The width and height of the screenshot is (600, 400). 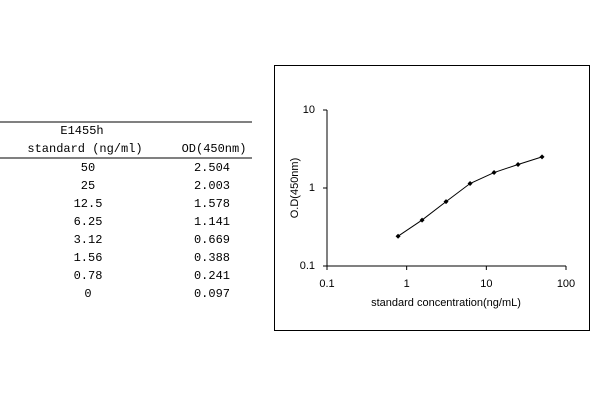 I want to click on column-header: standard (ng/ml), so click(x=84, y=149).